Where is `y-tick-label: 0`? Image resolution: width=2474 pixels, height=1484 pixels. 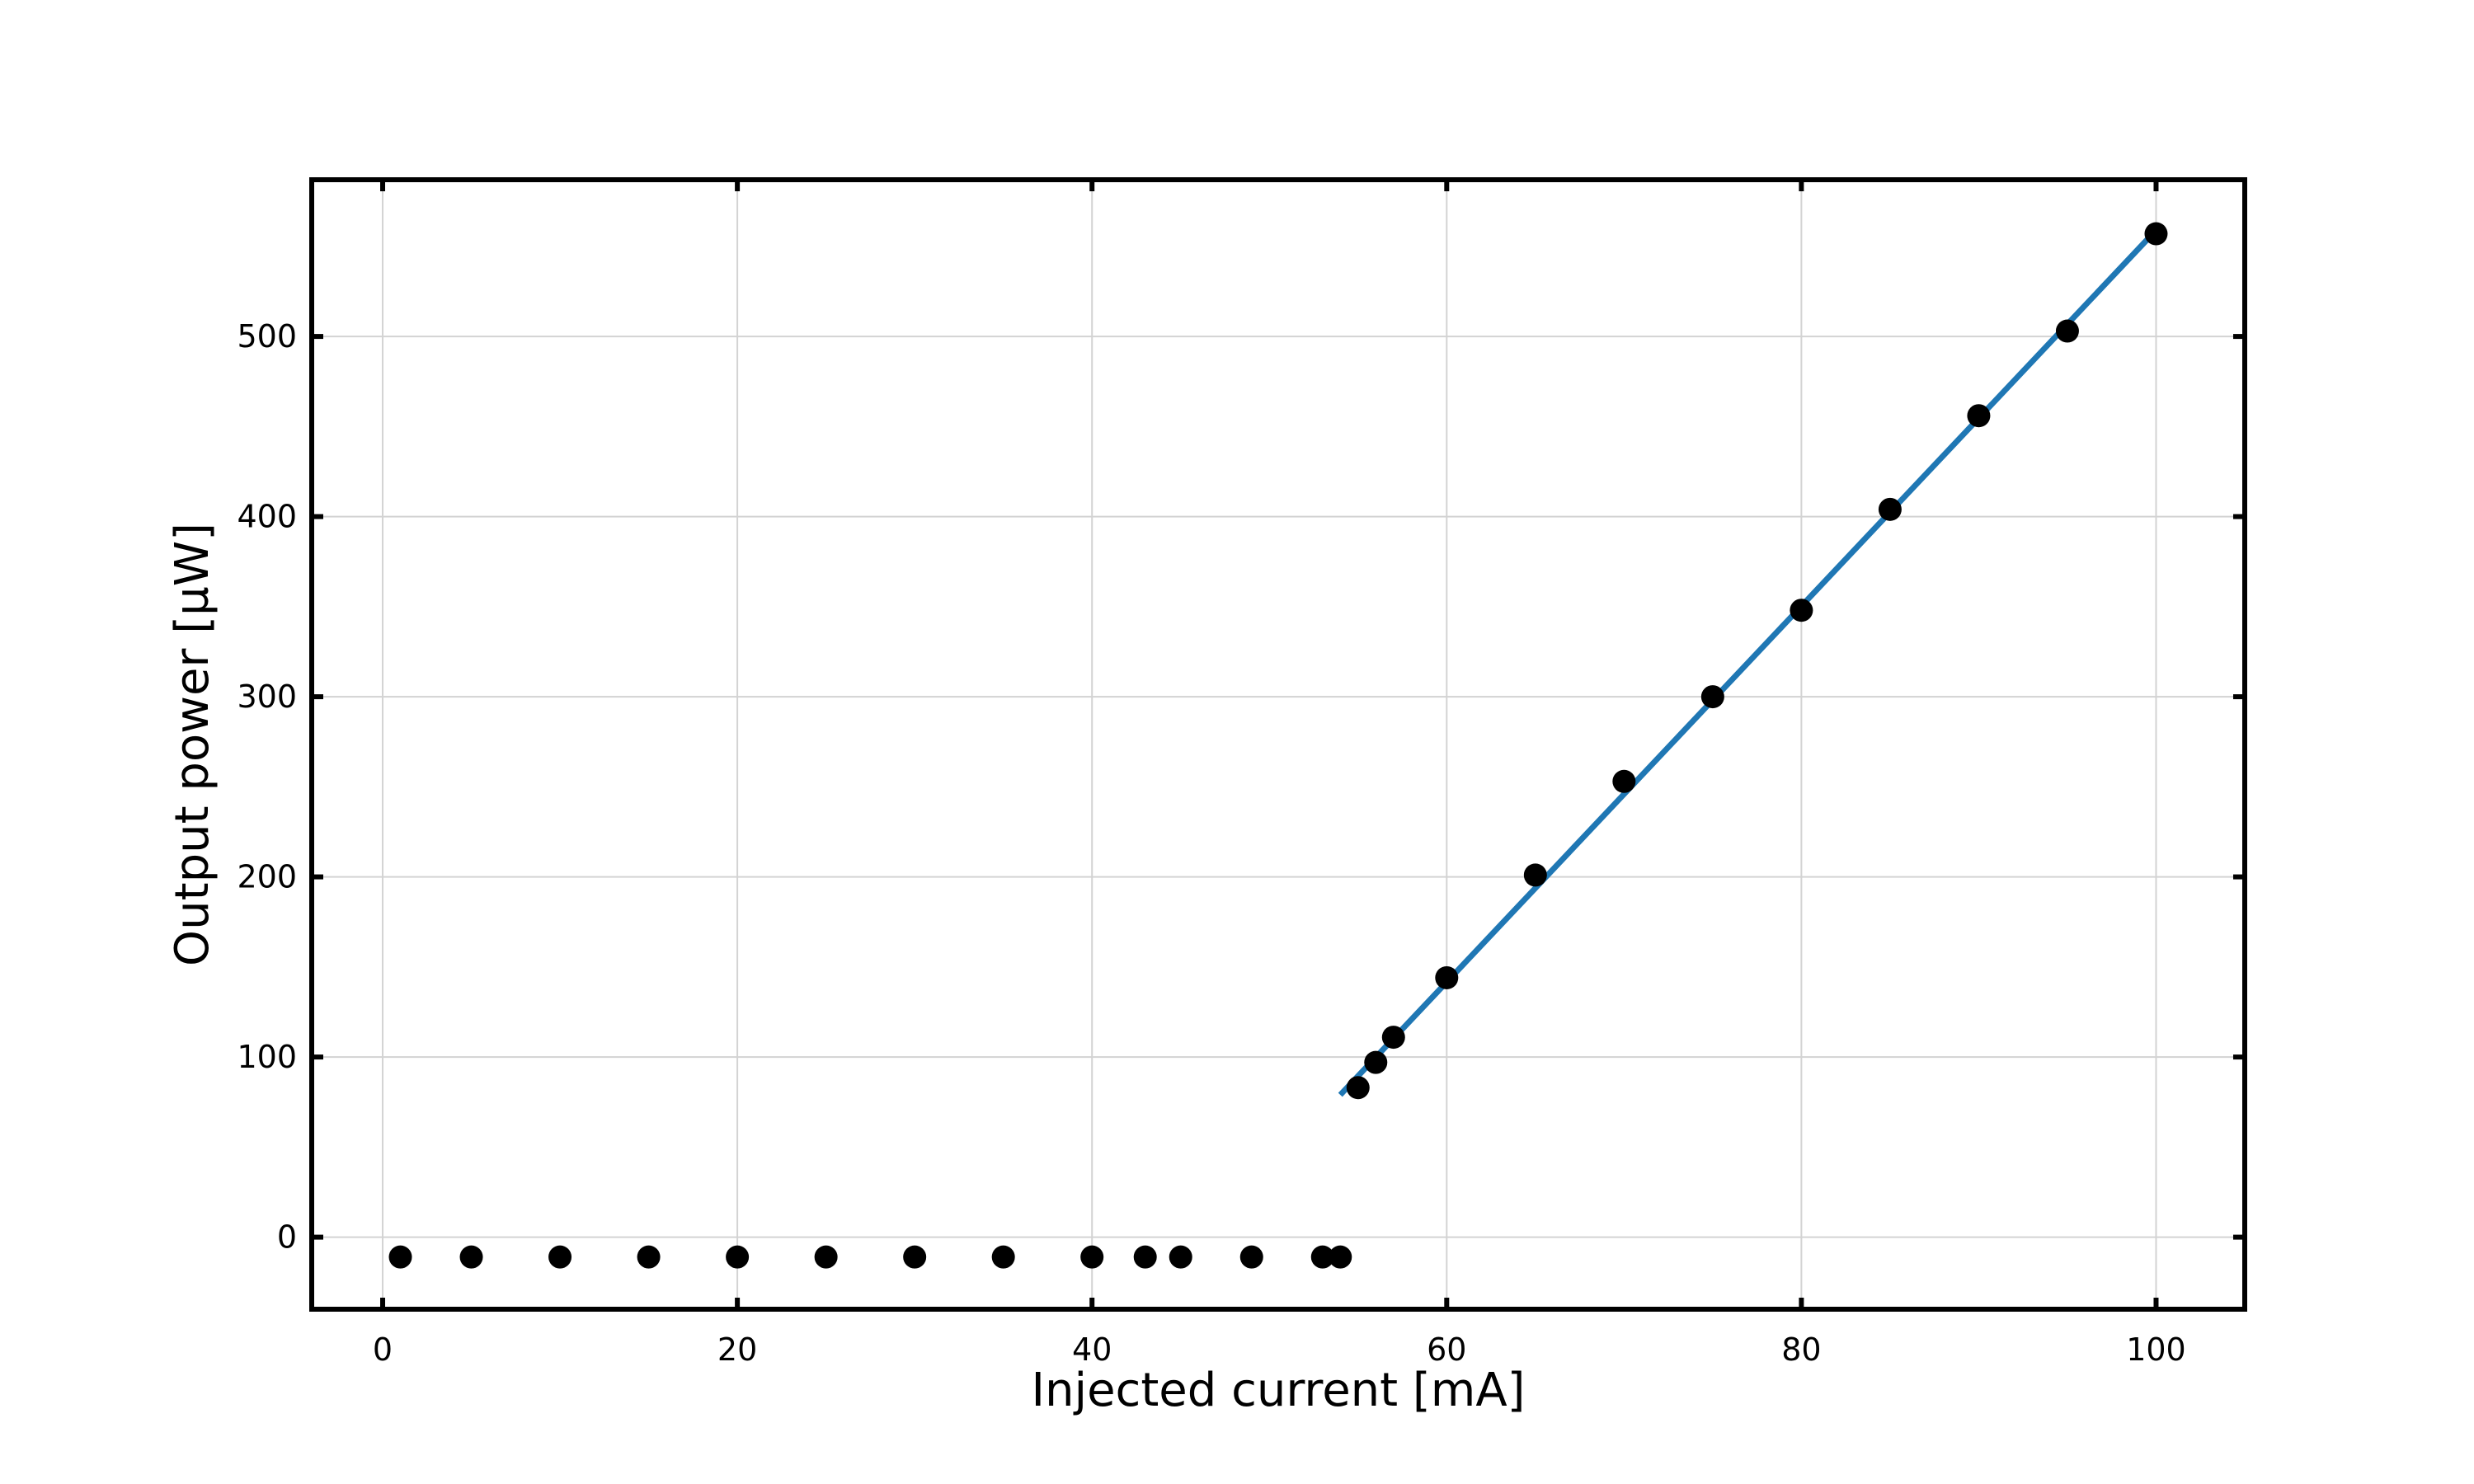
y-tick-label: 0 is located at coordinates (287, 1237).